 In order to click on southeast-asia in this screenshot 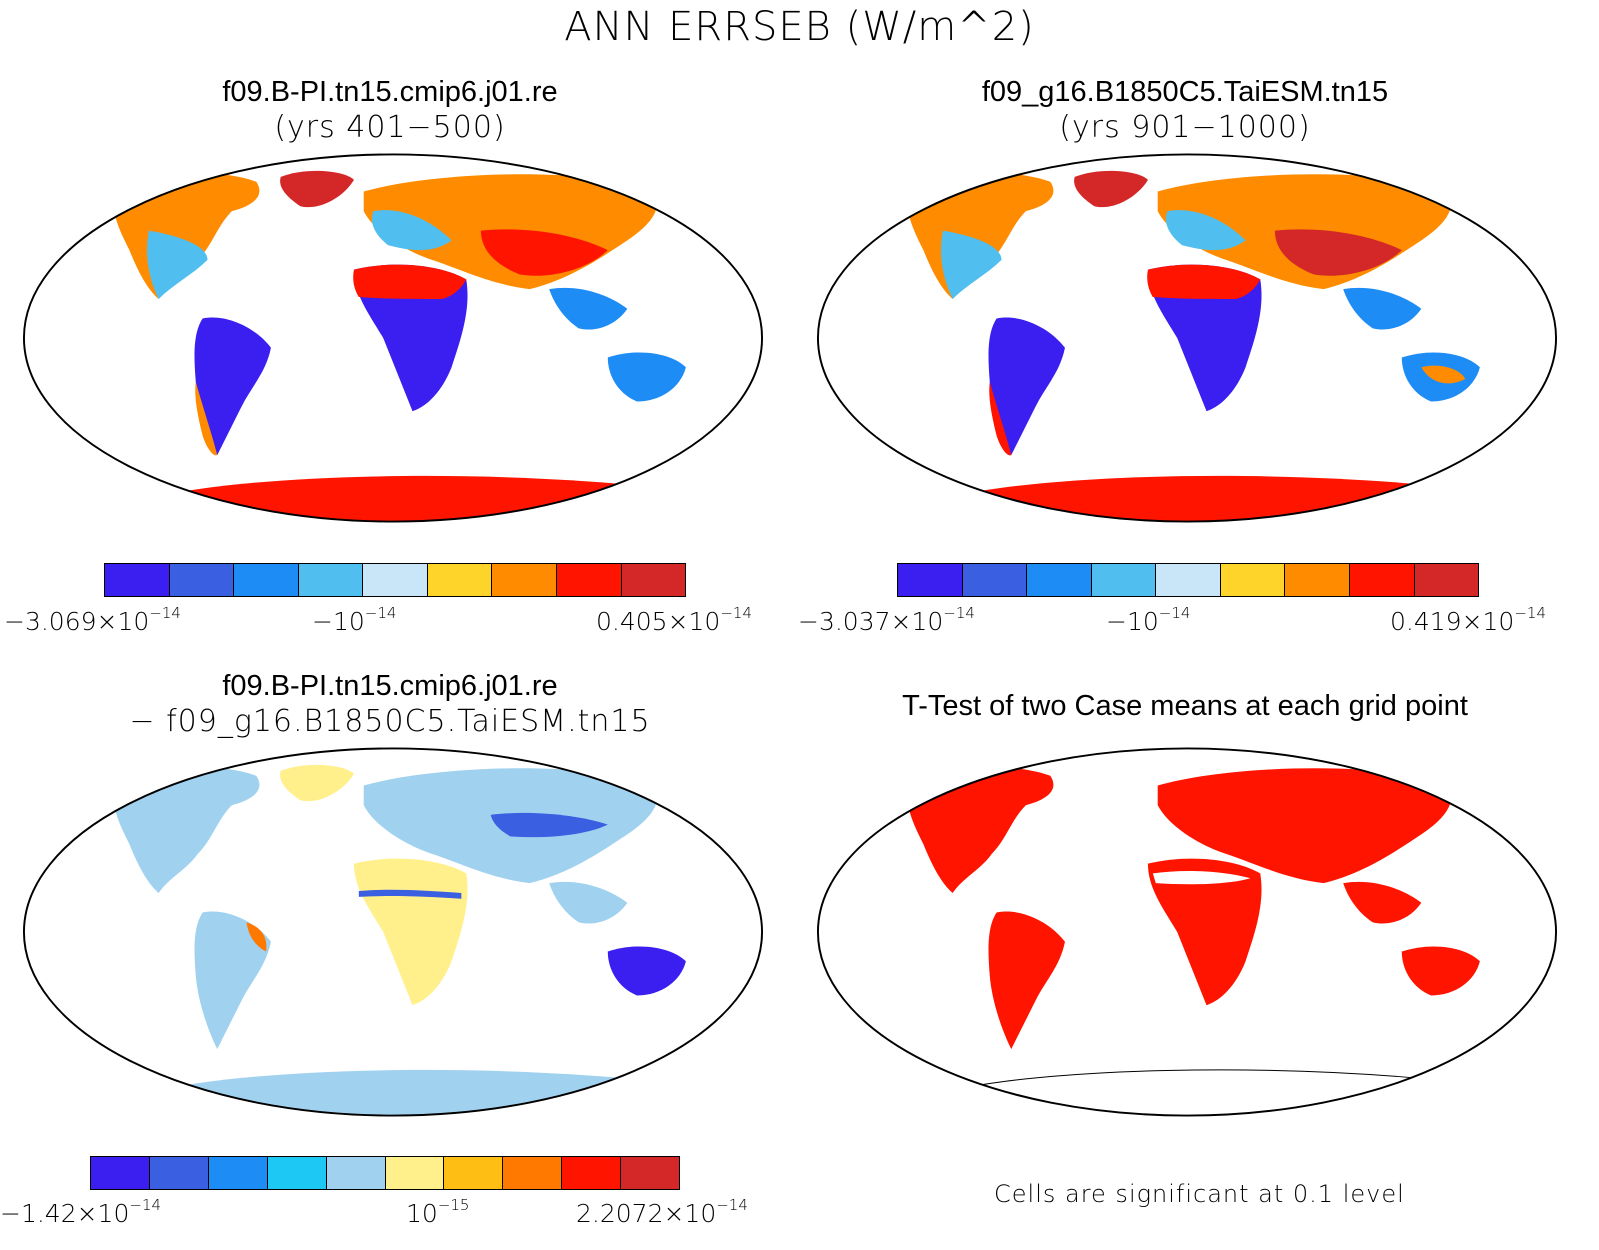, I will do `click(588, 308)`.